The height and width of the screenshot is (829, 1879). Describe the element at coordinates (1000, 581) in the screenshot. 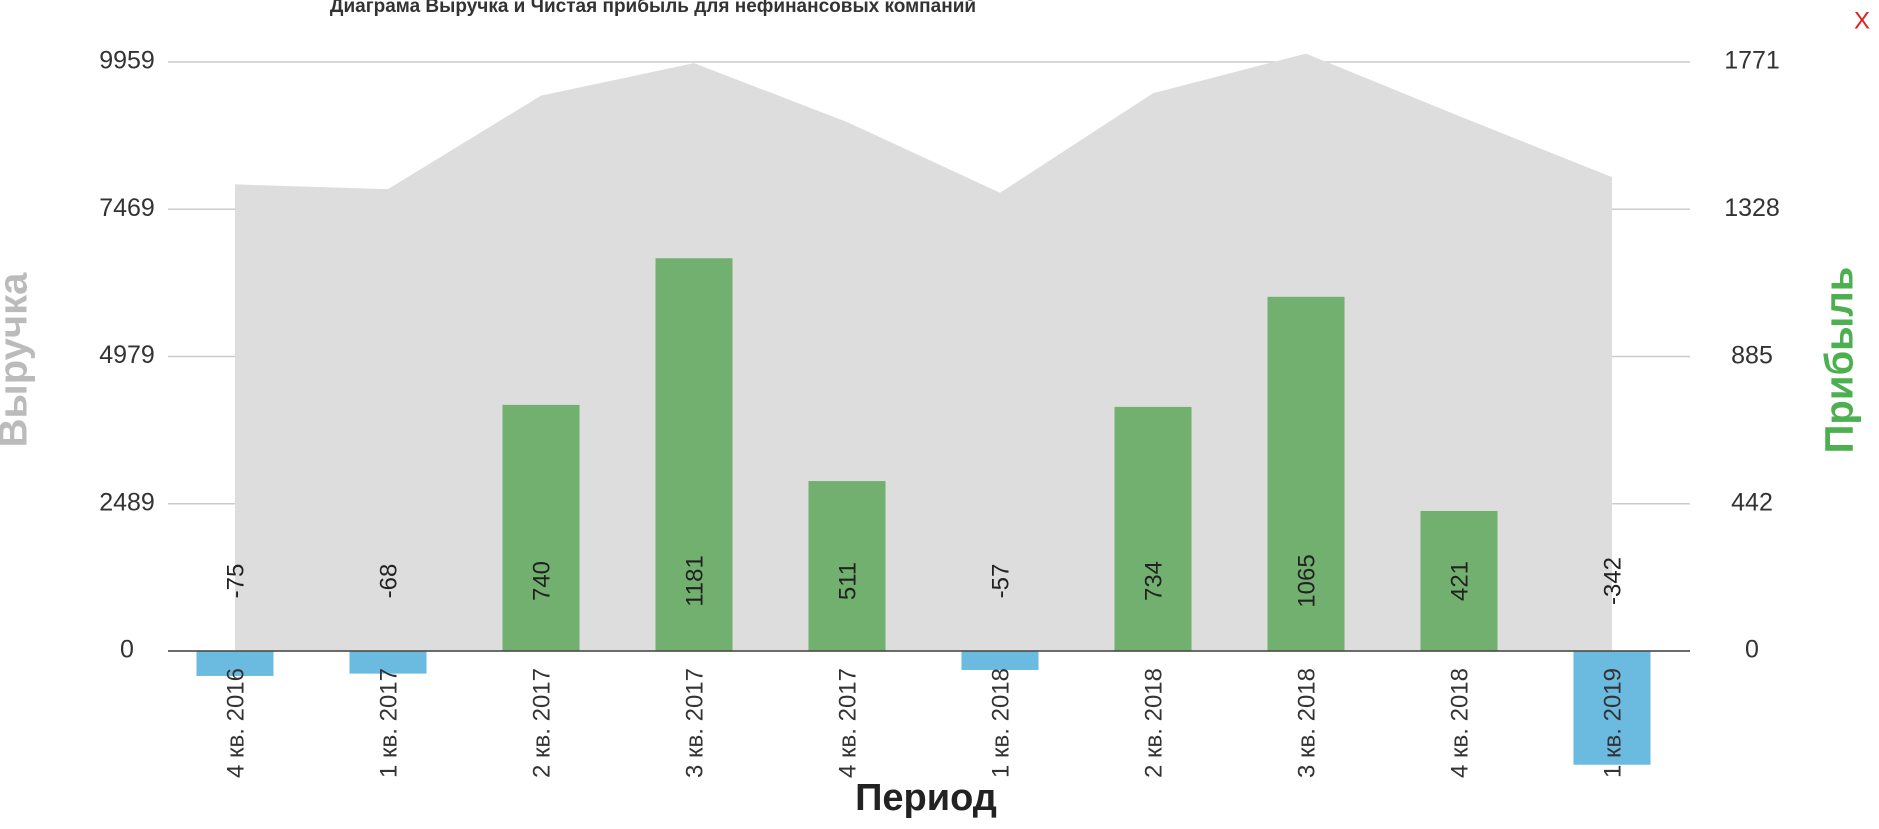

I see `value-label: -57` at that location.